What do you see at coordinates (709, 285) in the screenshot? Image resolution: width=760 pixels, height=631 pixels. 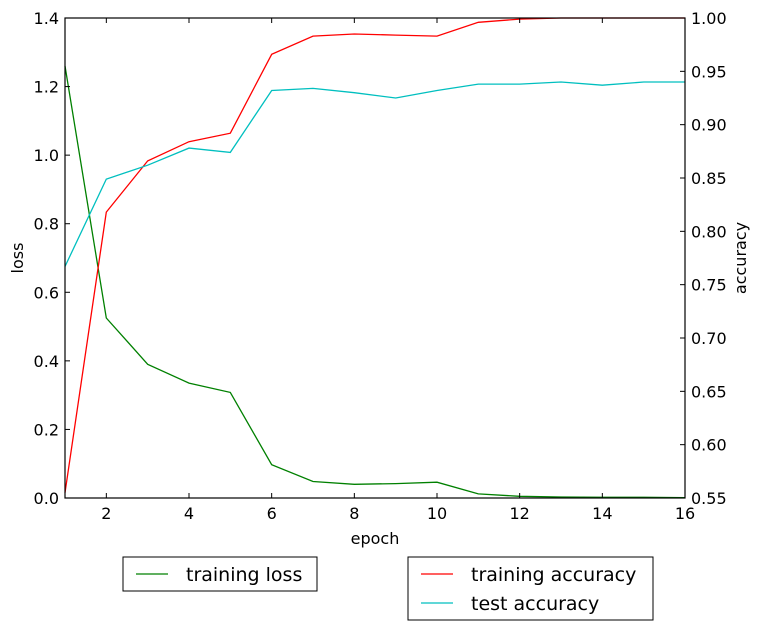 I see `y-right-tick-label: 0.75` at bounding box center [709, 285].